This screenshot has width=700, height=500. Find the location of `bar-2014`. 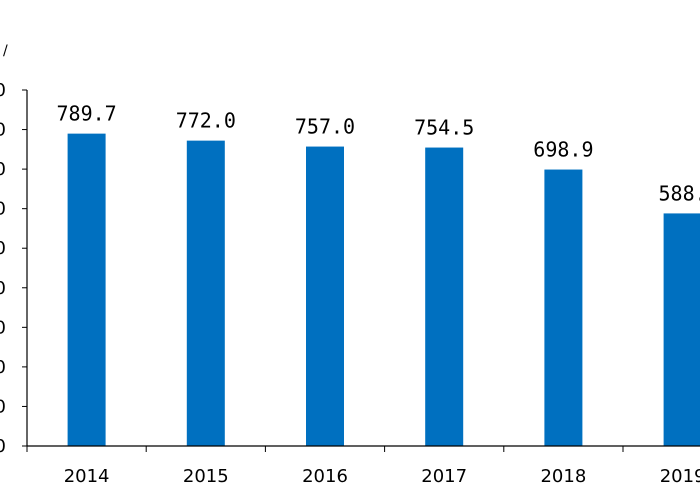

bar-2014 is located at coordinates (86, 290).